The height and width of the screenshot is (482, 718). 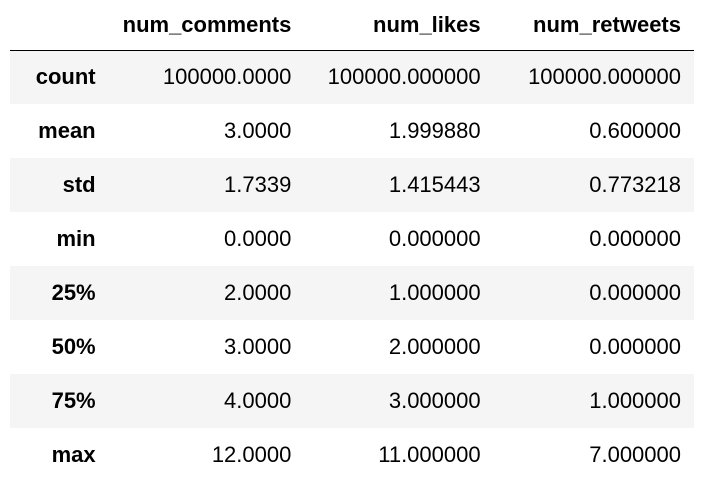 I want to click on table-row-50-percent: 50% 3.0000 2.000000 0.000000, so click(x=352, y=347).